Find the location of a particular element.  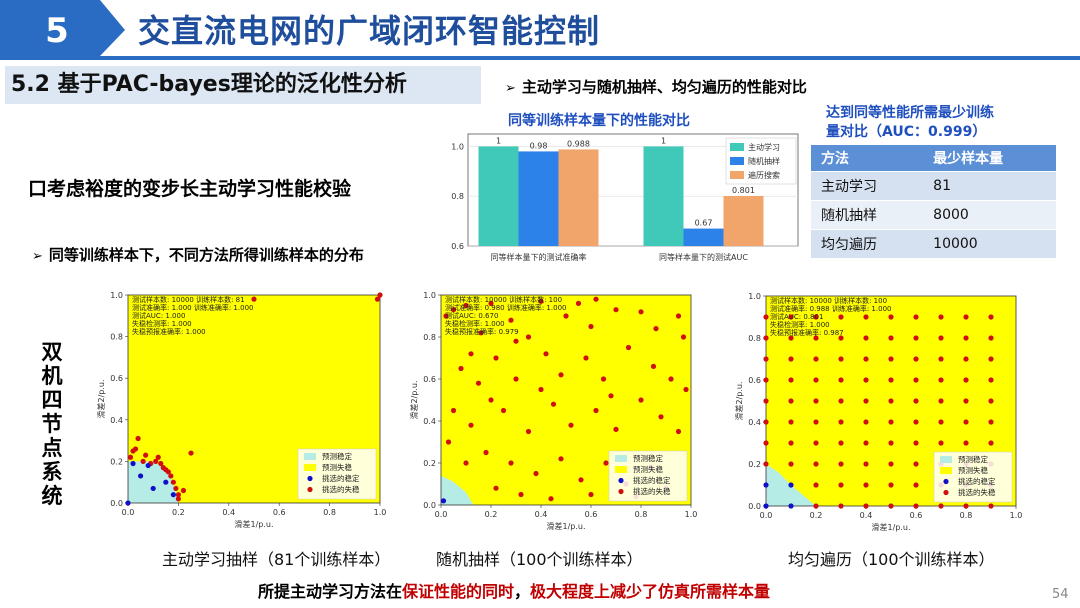

min-samples-table: 方法 最少样本量 主动学习 81 随机抽样 8000 均匀遍历 10000 is located at coordinates (933, 201).